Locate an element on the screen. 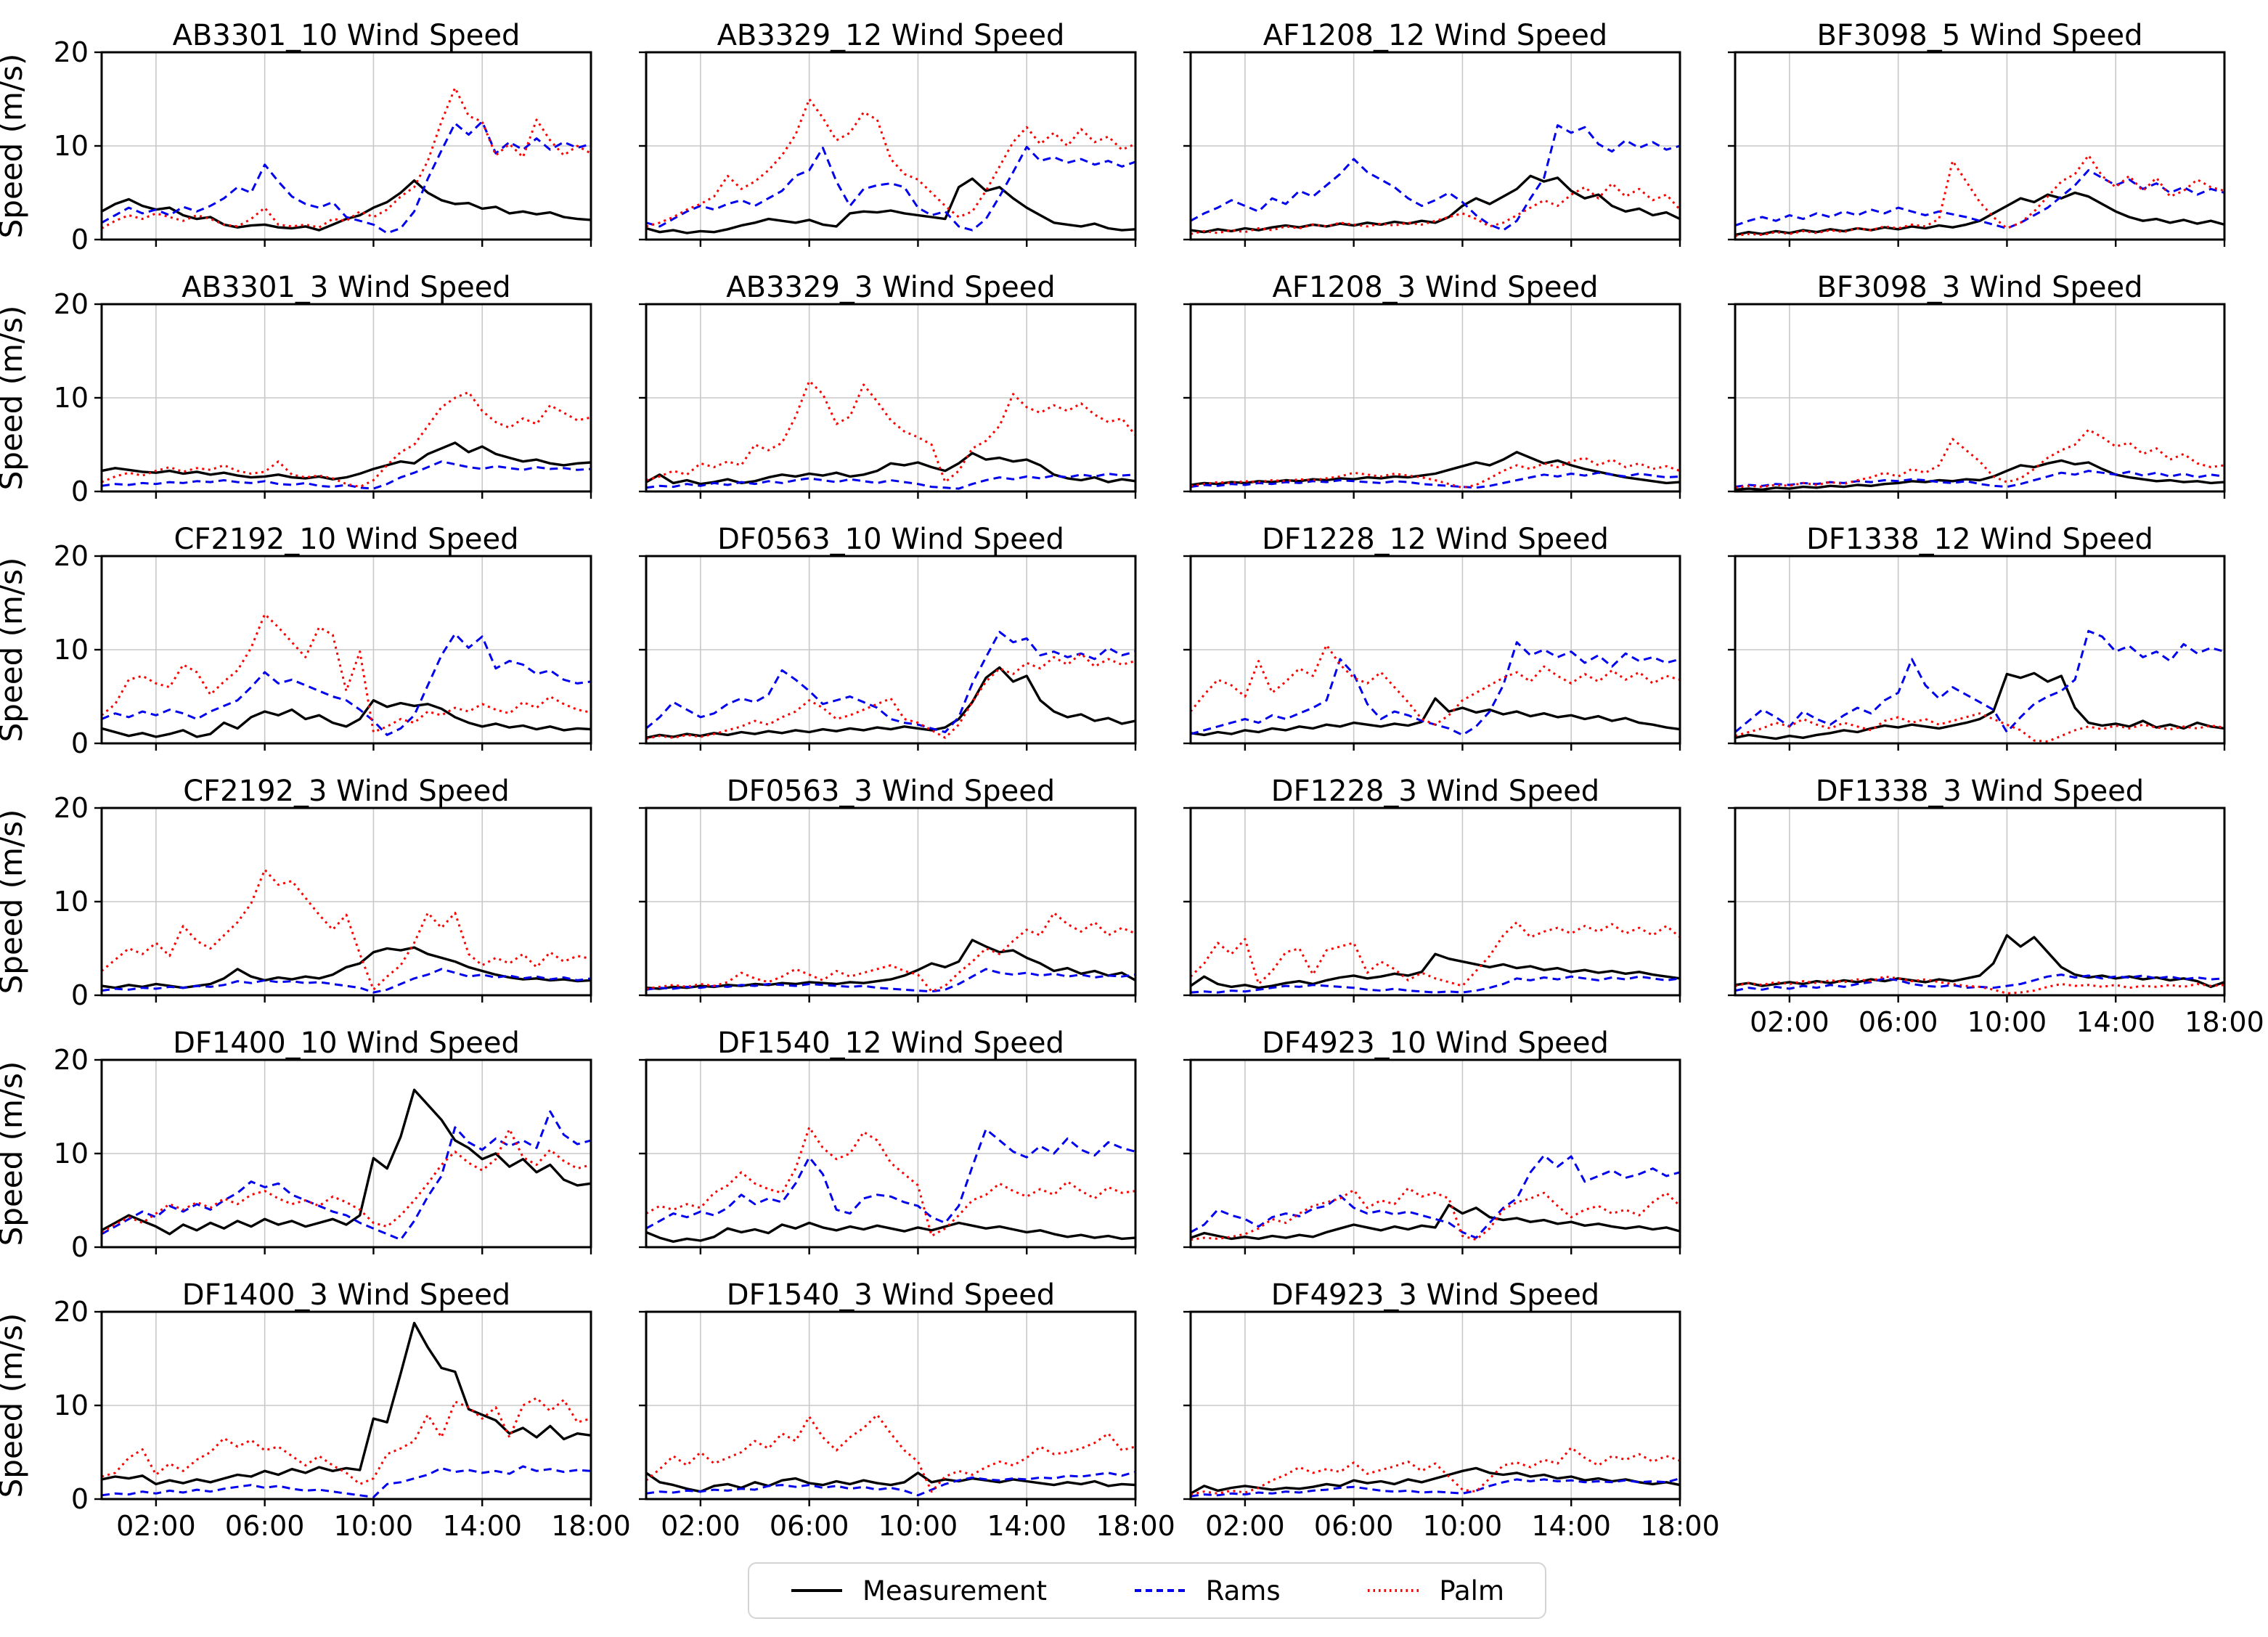 This screenshot has height=1637, width=2268. x-tick-label: 18:00 is located at coordinates (591, 1526).